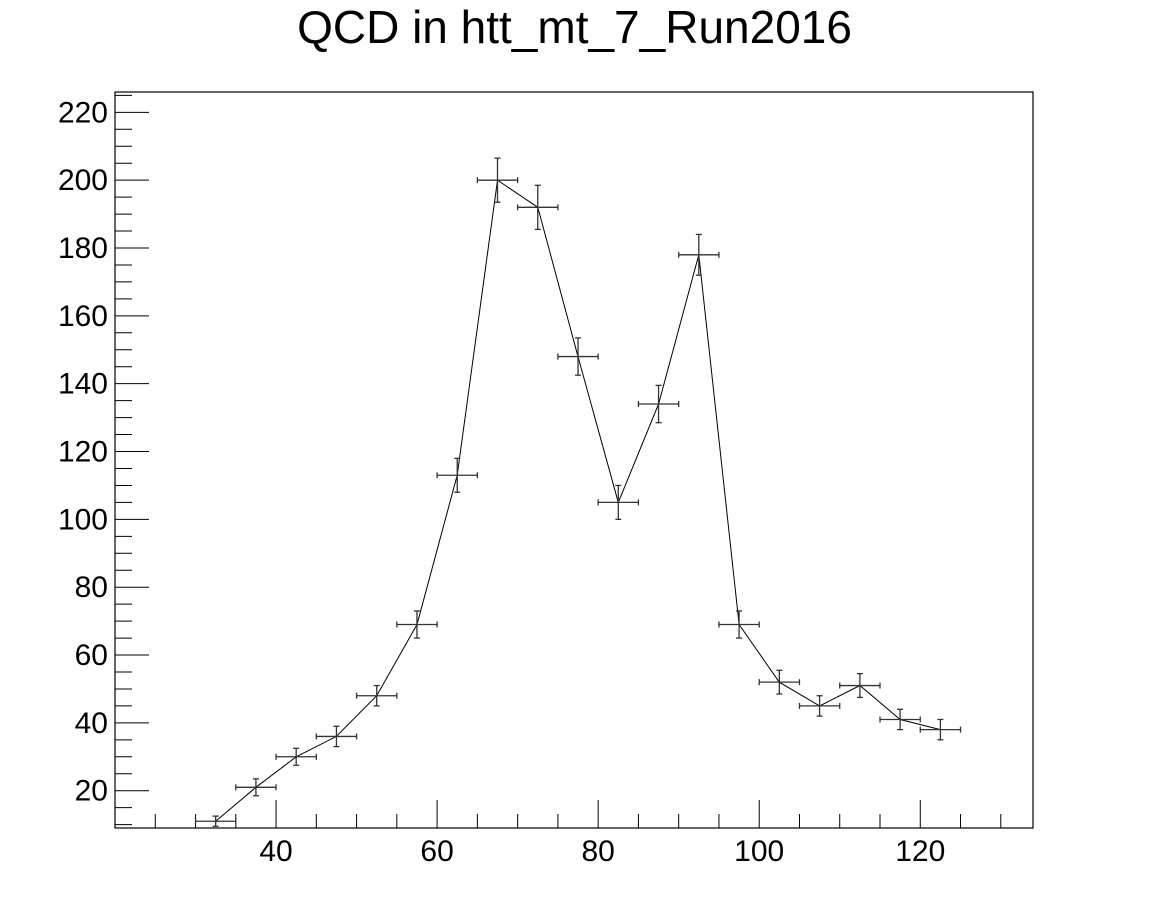  Describe the element at coordinates (275, 851) in the screenshot. I see `x-tick-label: 40` at that location.